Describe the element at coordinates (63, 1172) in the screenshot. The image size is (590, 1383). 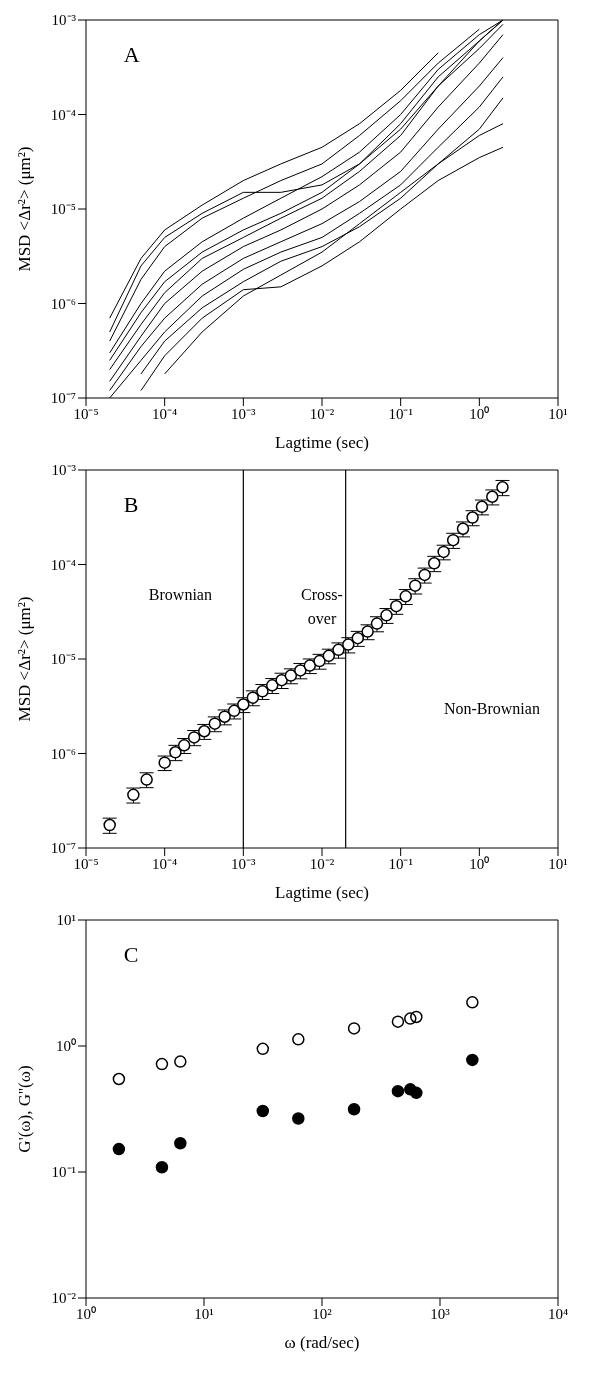
I see `y-tick-label: 10⁻¹` at that location.